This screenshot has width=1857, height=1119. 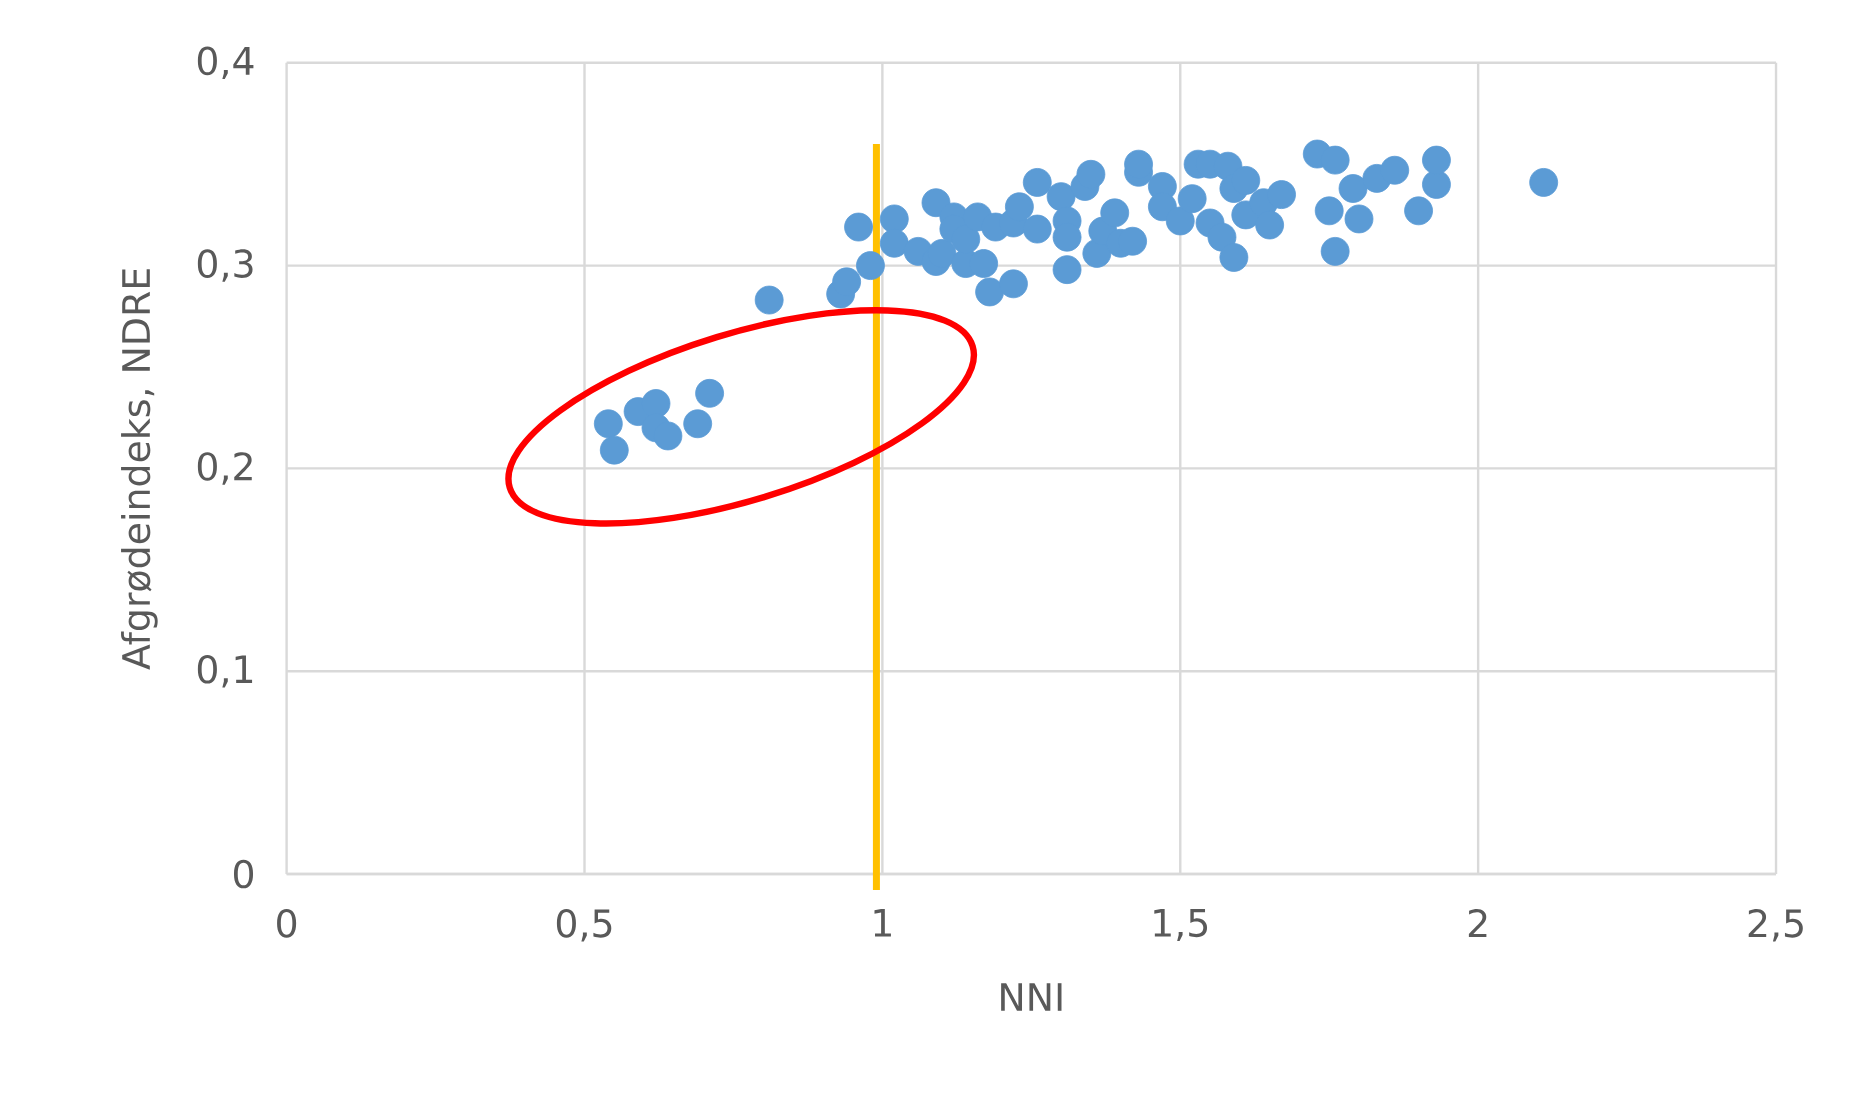 I want to click on x-axis-title: NNI, so click(x=1031, y=997).